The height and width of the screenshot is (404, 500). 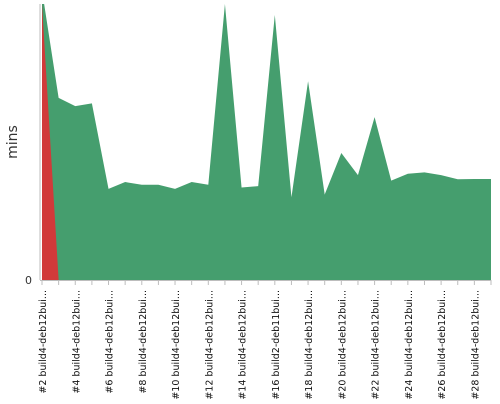 What do you see at coordinates (28, 280) in the screenshot?
I see `y-tick-label: 0` at bounding box center [28, 280].